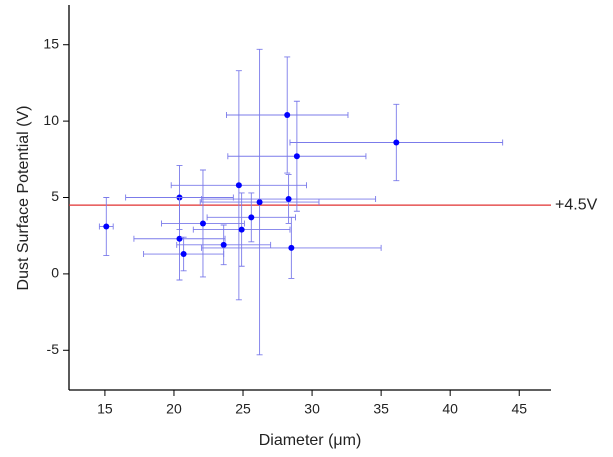 This screenshot has width=613, height=457. What do you see at coordinates (55, 196) in the screenshot?
I see `y-tick-label: 5` at bounding box center [55, 196].